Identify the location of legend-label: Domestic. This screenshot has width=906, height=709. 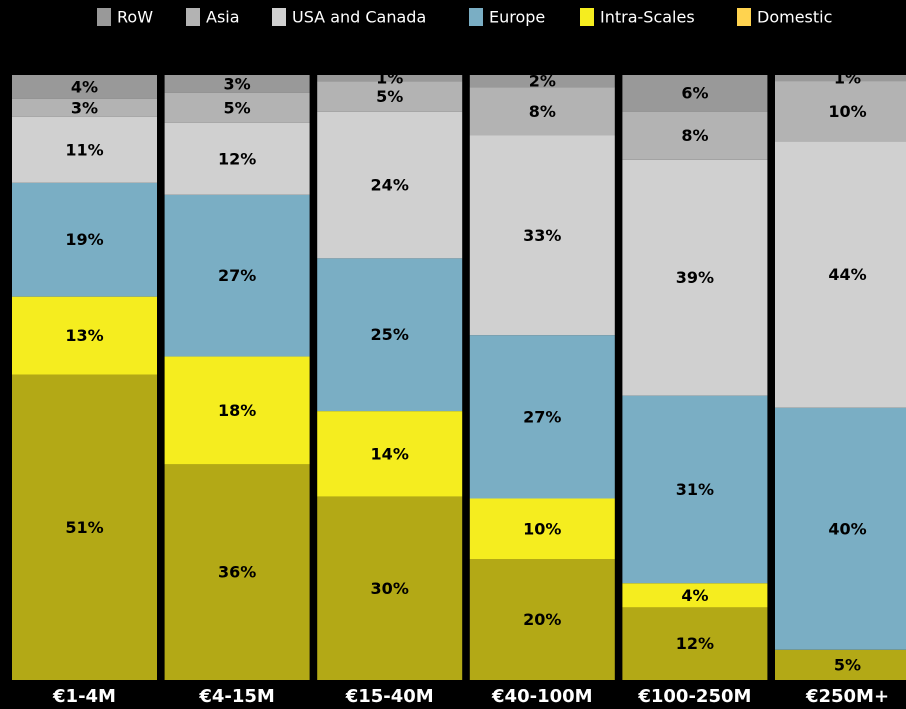
(794, 17).